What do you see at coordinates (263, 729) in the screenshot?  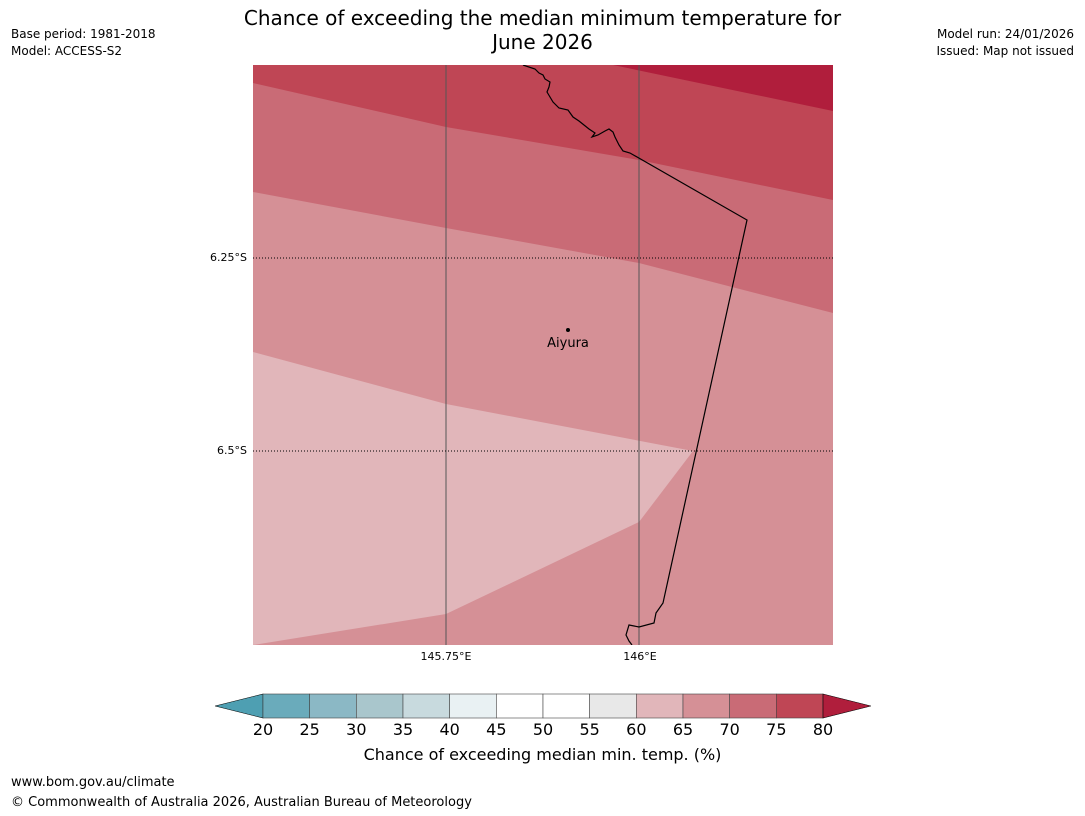 I see `colorbar-tick-label: 20` at bounding box center [263, 729].